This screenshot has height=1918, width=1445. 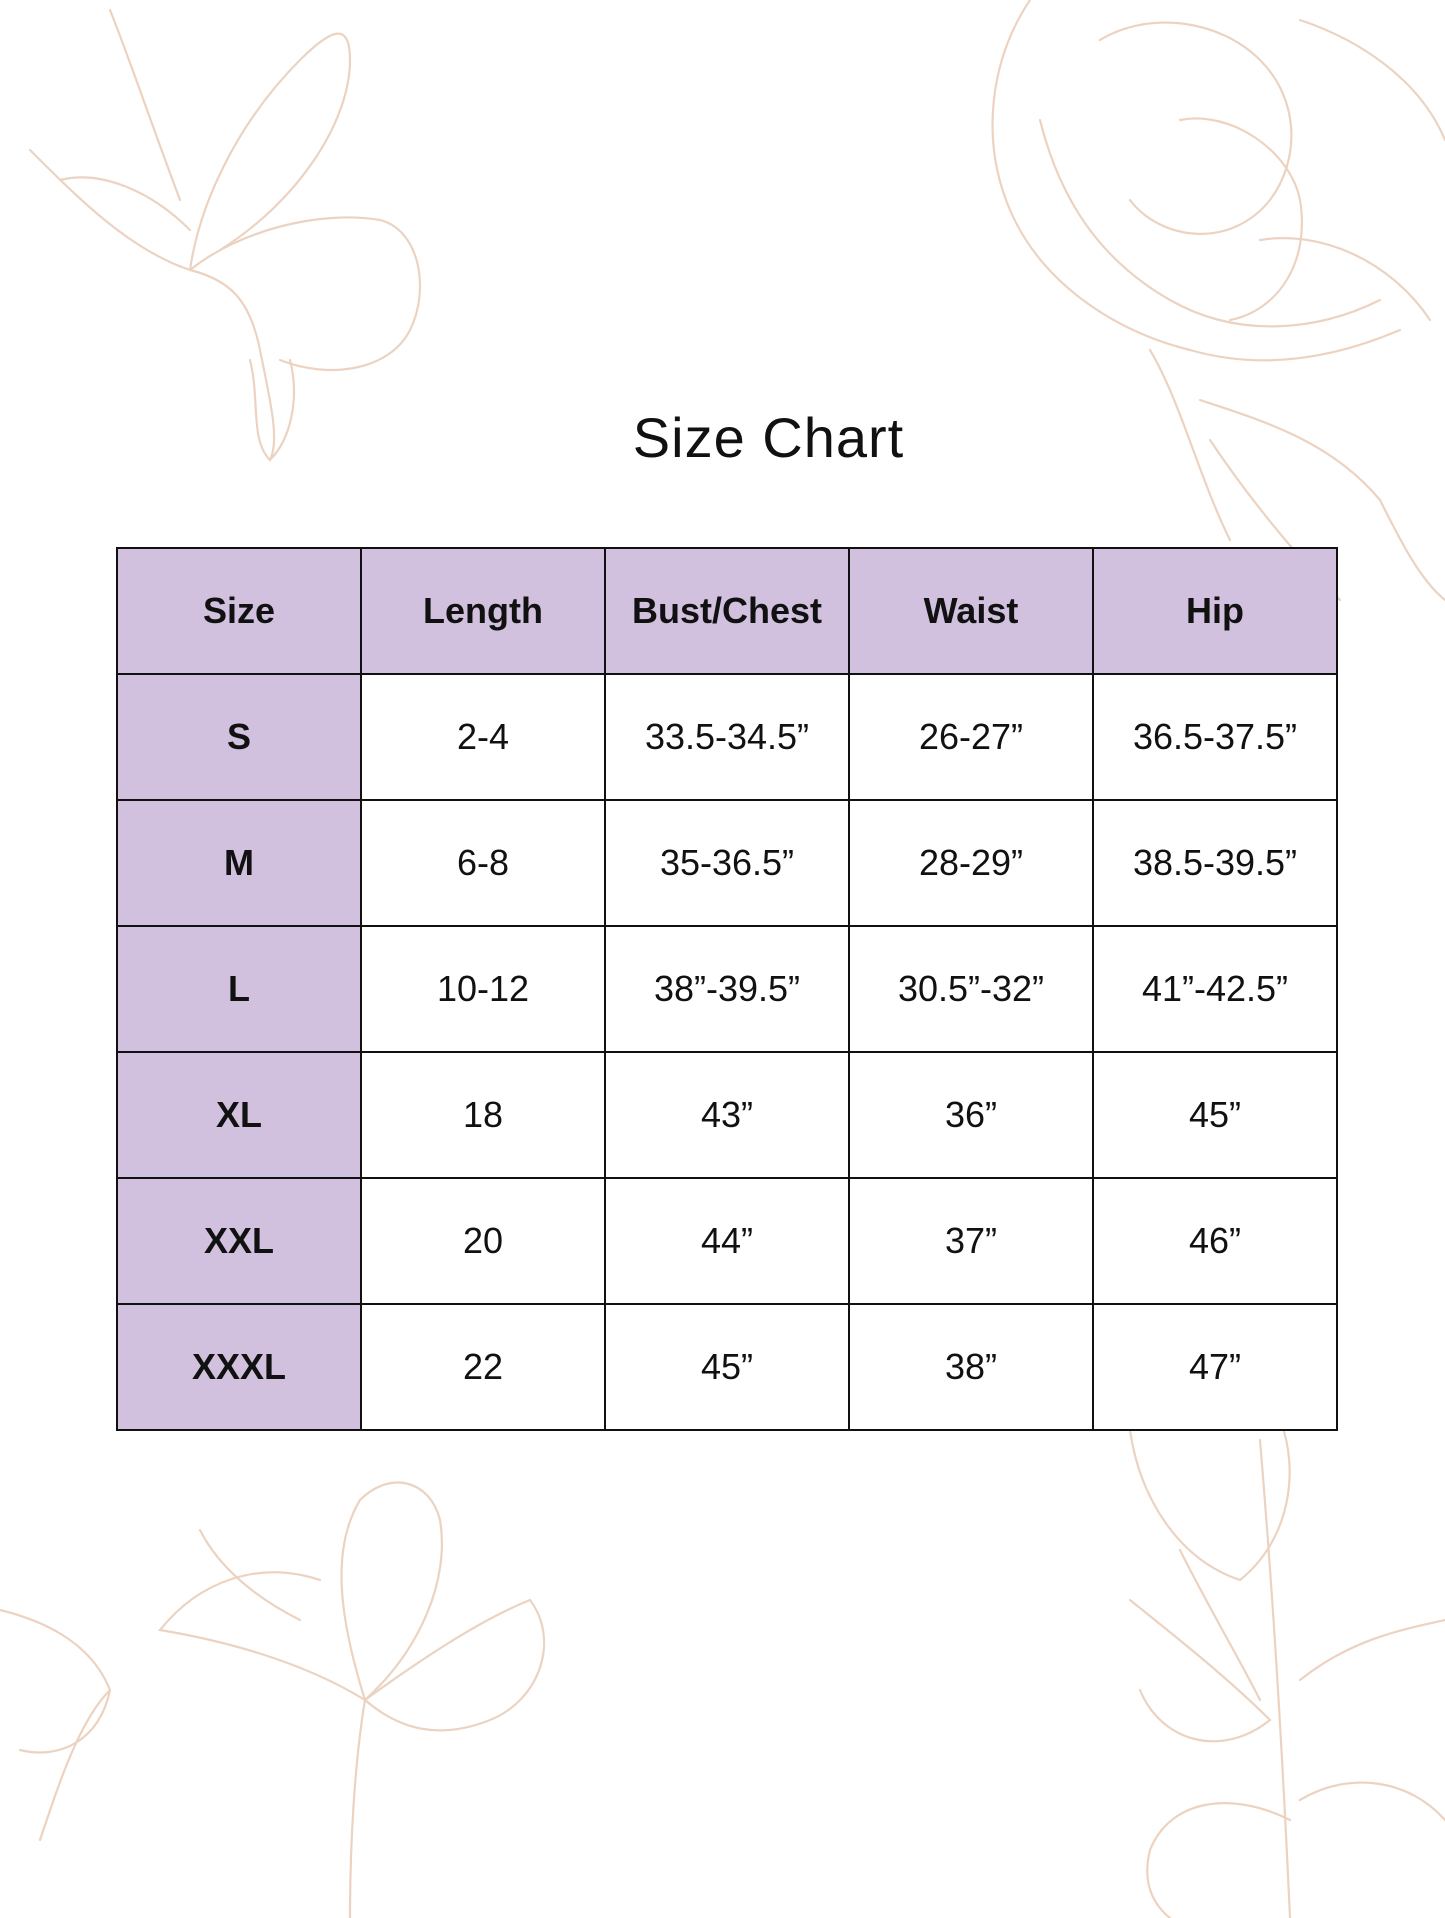 I want to click on cell-bust-chest: 33.5-34.5”, so click(x=727, y=737).